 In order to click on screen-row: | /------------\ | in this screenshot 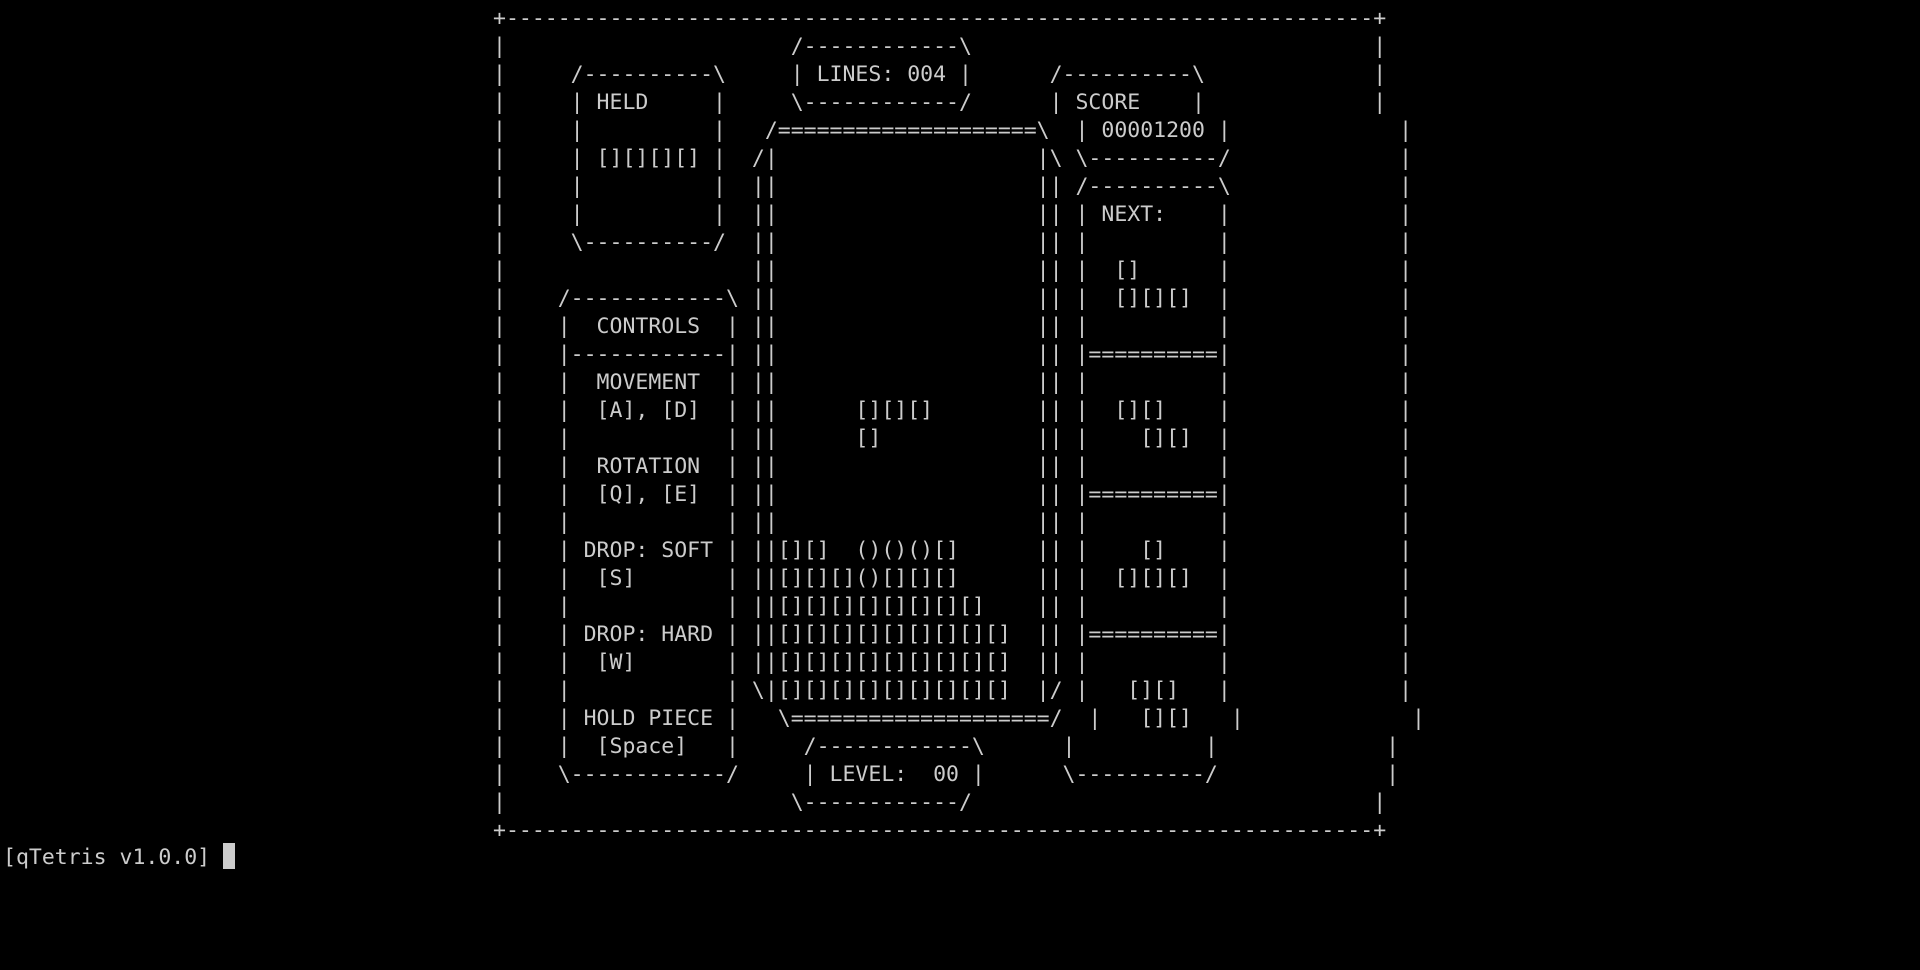, I will do `click(940, 46)`.